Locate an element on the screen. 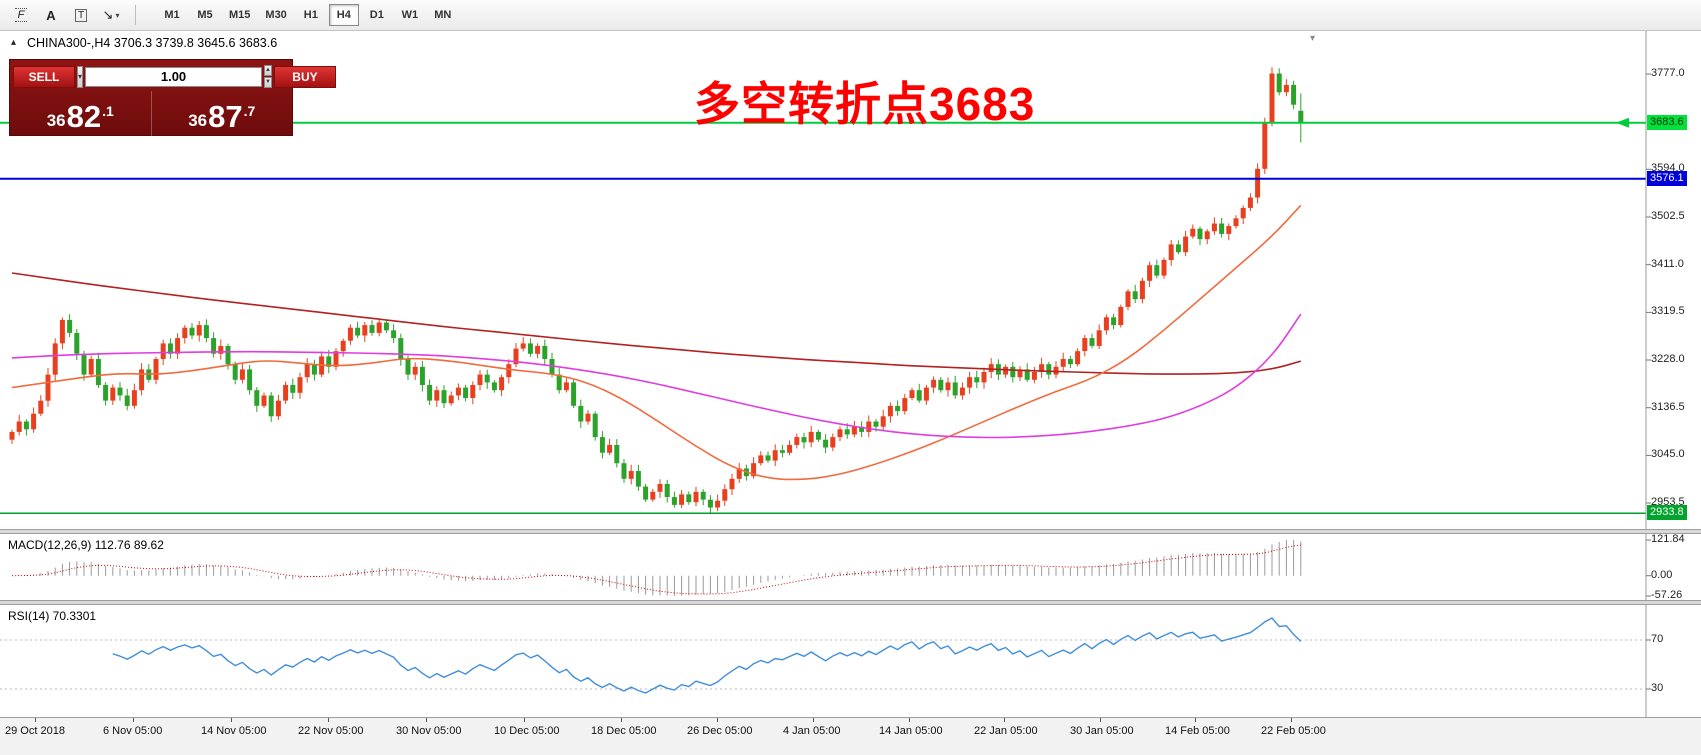 This screenshot has width=1701, height=755. macd-signal-line is located at coordinates (656, 569).